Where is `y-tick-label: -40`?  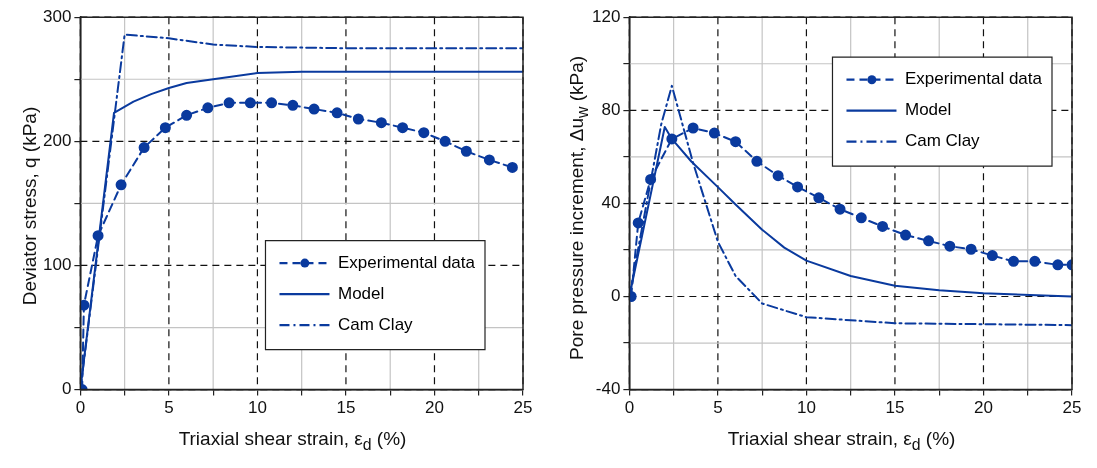
y-tick-label: -40 is located at coordinates (608, 389).